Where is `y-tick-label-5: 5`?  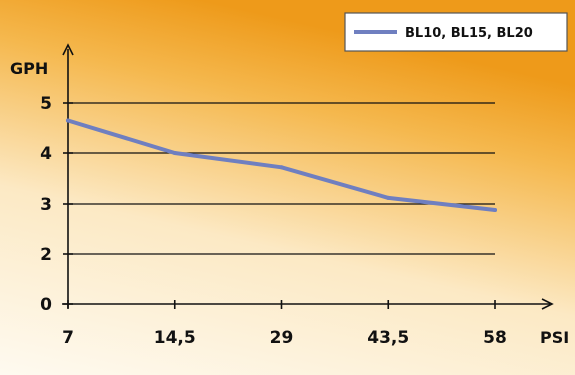 y-tick-label-5: 5 is located at coordinates (46, 104).